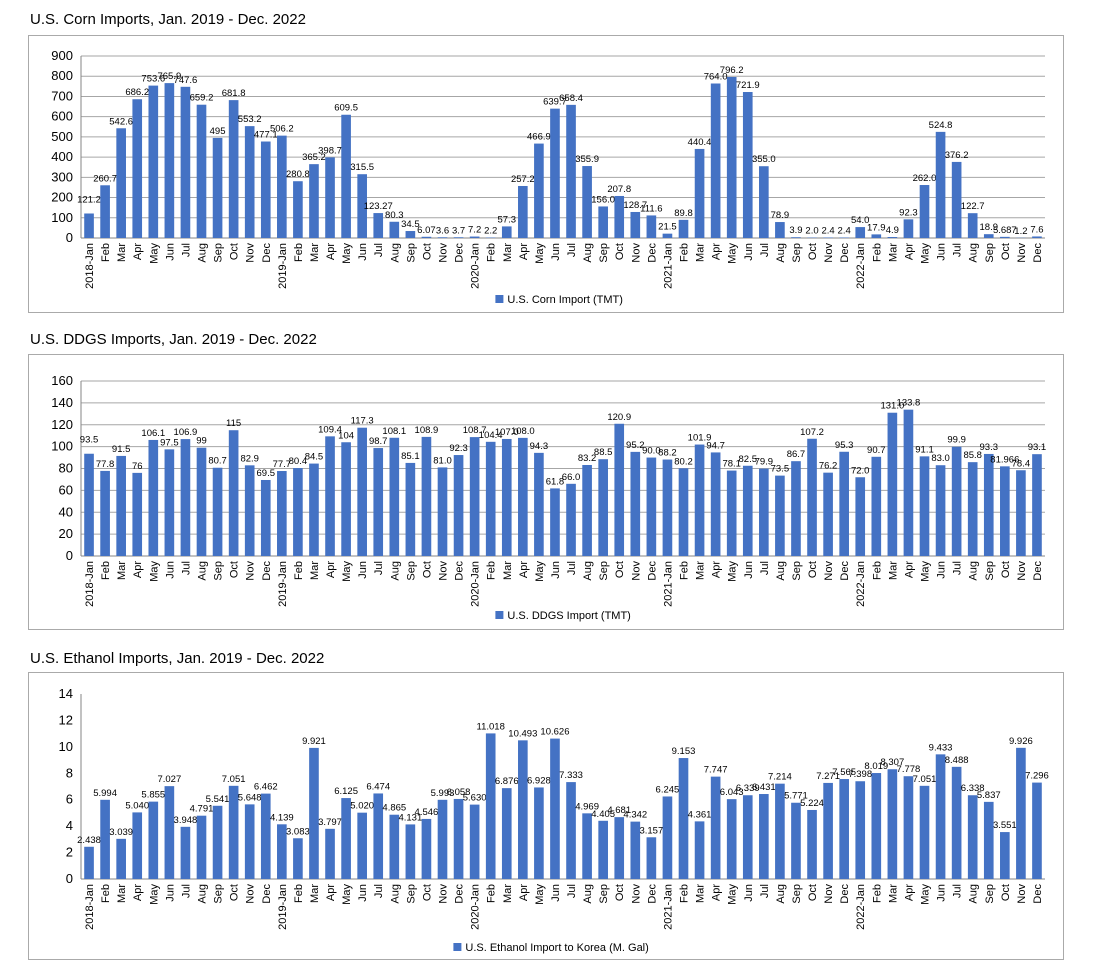  I want to click on data-label: 106.1, so click(153, 433).